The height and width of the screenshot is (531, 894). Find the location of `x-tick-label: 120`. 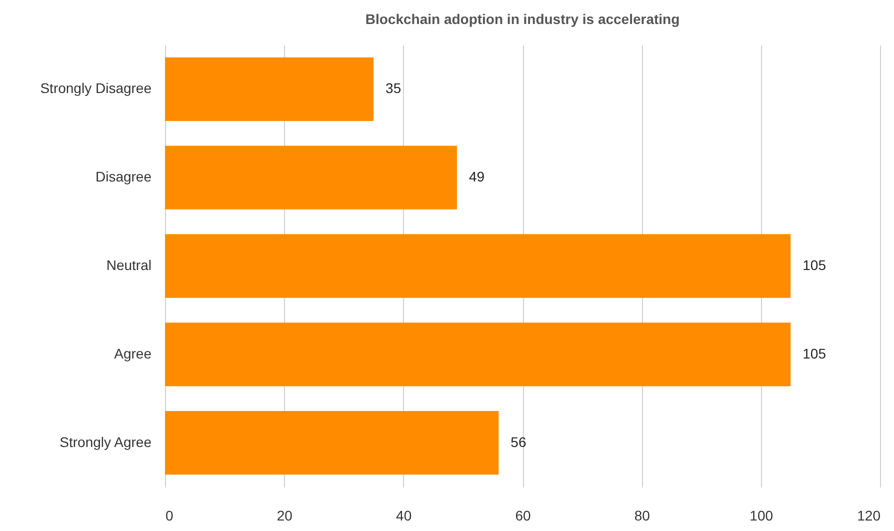

x-tick-label: 120 is located at coordinates (869, 516).